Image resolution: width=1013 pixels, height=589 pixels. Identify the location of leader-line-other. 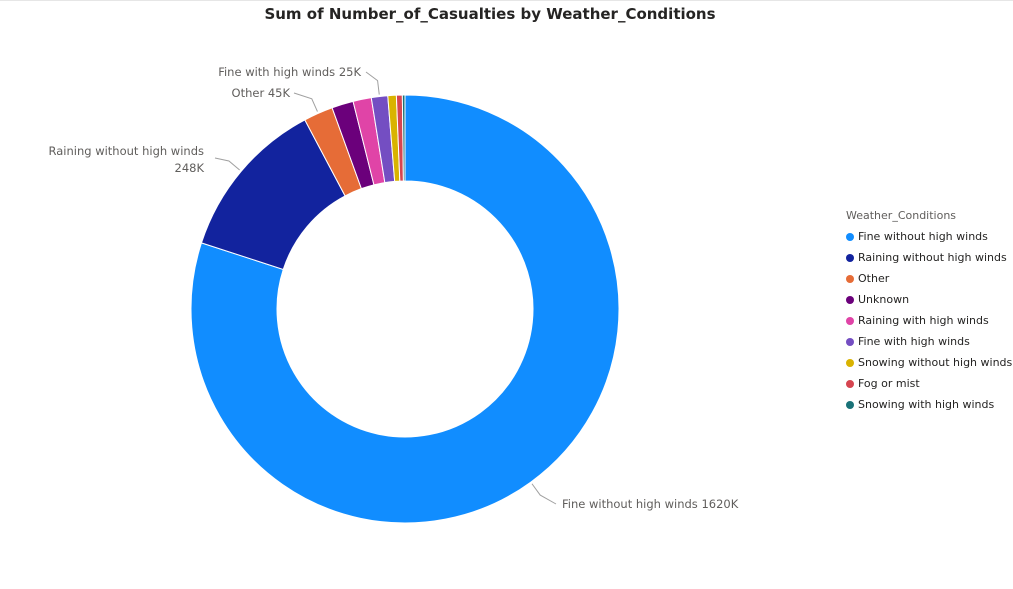
(305, 102).